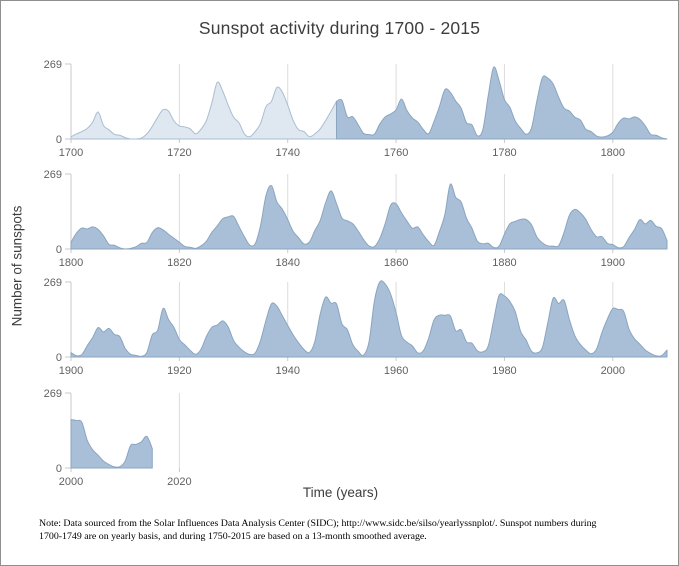 Image resolution: width=679 pixels, height=566 pixels. Describe the element at coordinates (396, 263) in the screenshot. I see `x-tick-label: 1860` at that location.